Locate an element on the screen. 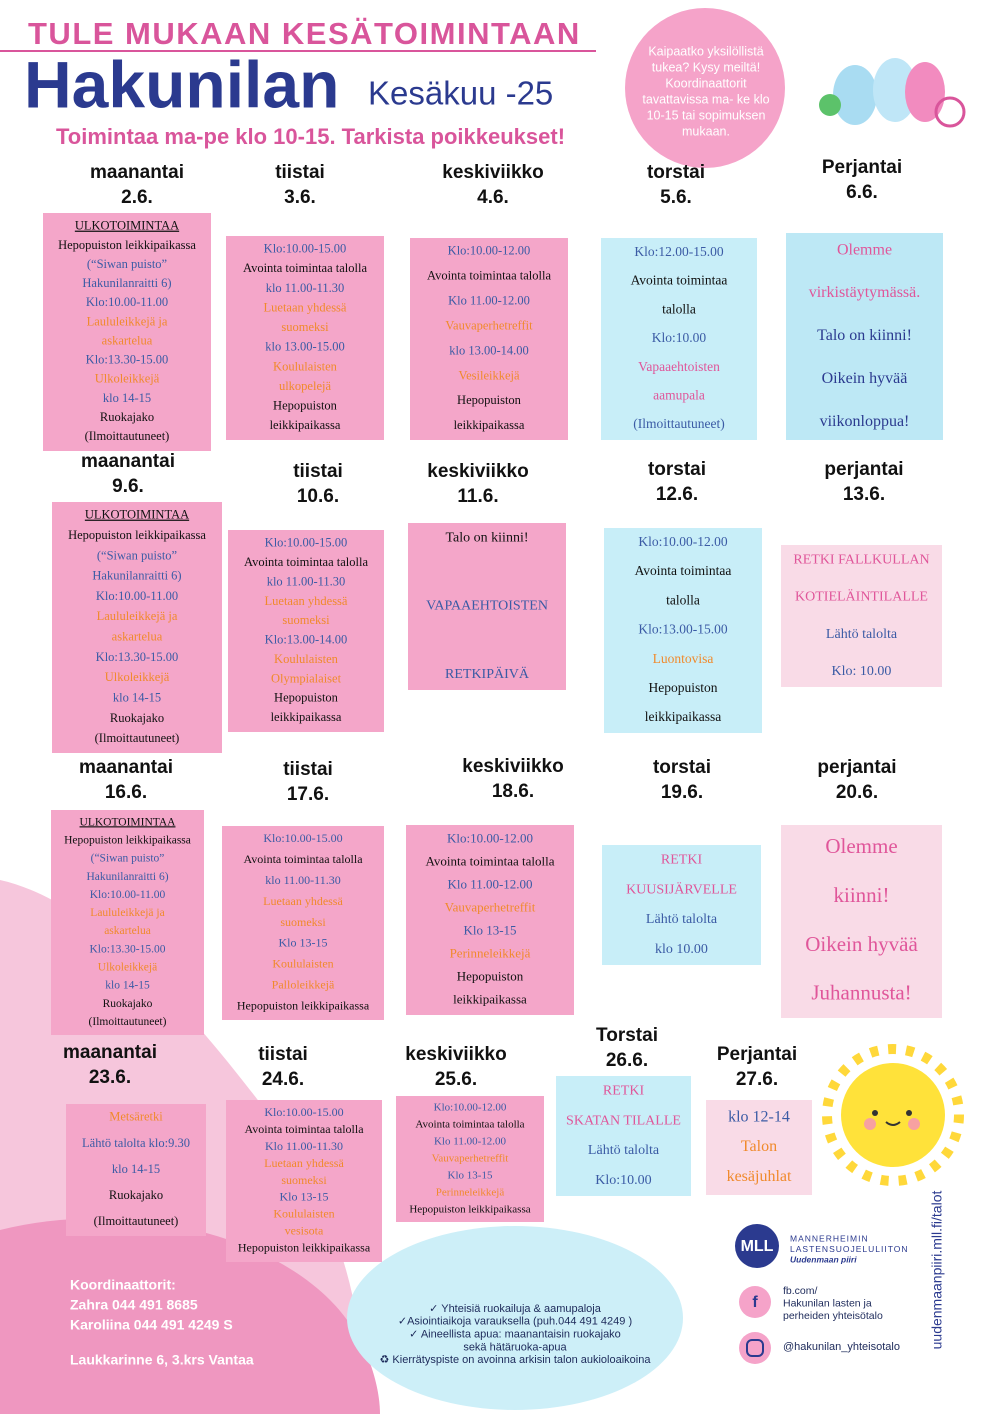 Image resolution: width=1000 pixels, height=1414 pixels. weekday: perjantai is located at coordinates (863, 469).